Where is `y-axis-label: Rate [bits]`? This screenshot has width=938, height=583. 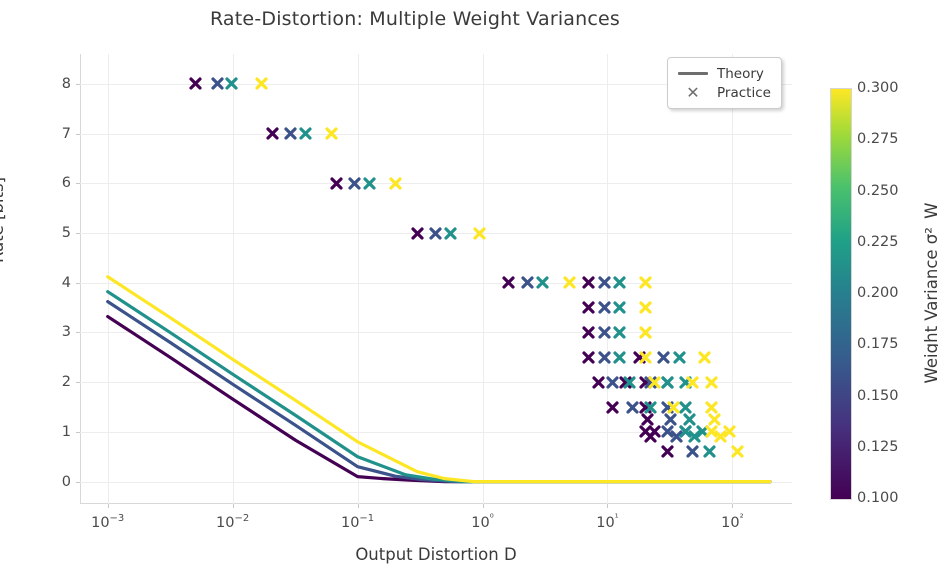 y-axis-label: Rate [bits] is located at coordinates (3, 220).